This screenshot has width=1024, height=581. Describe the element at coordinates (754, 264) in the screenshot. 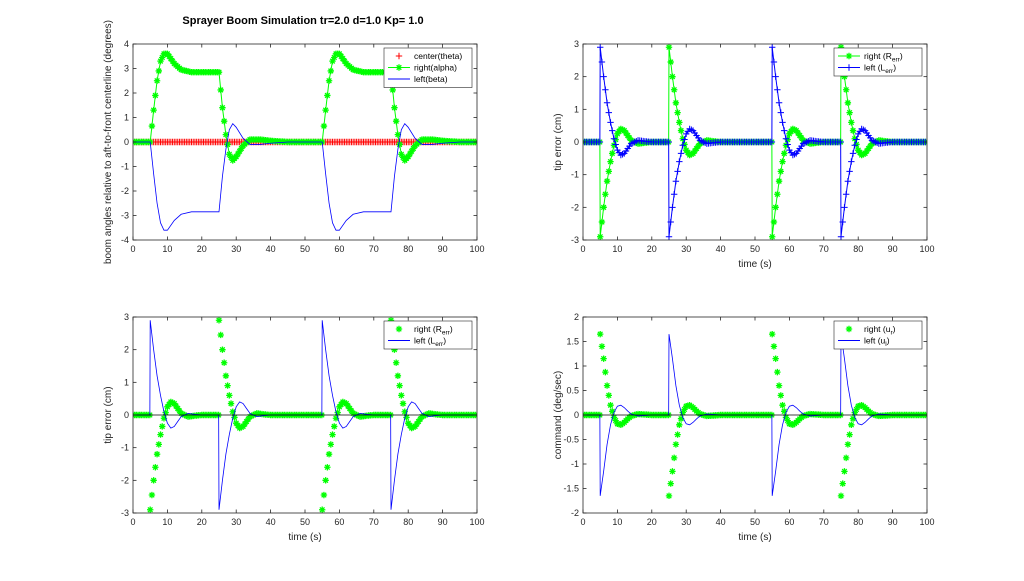

I see `x-axis-label: time (s)` at that location.